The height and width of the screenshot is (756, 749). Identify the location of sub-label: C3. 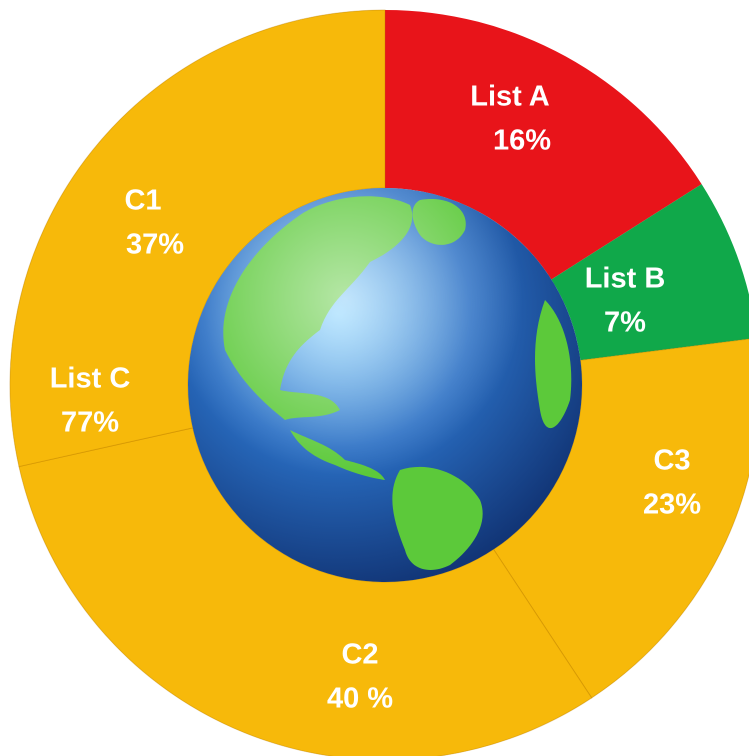
(671, 461).